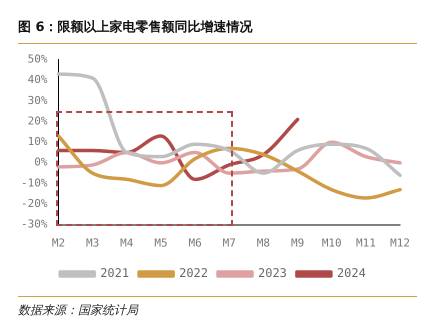 The image size is (436, 326). Describe the element at coordinates (229, 243) in the screenshot. I see `x-tick-label: M7` at that location.